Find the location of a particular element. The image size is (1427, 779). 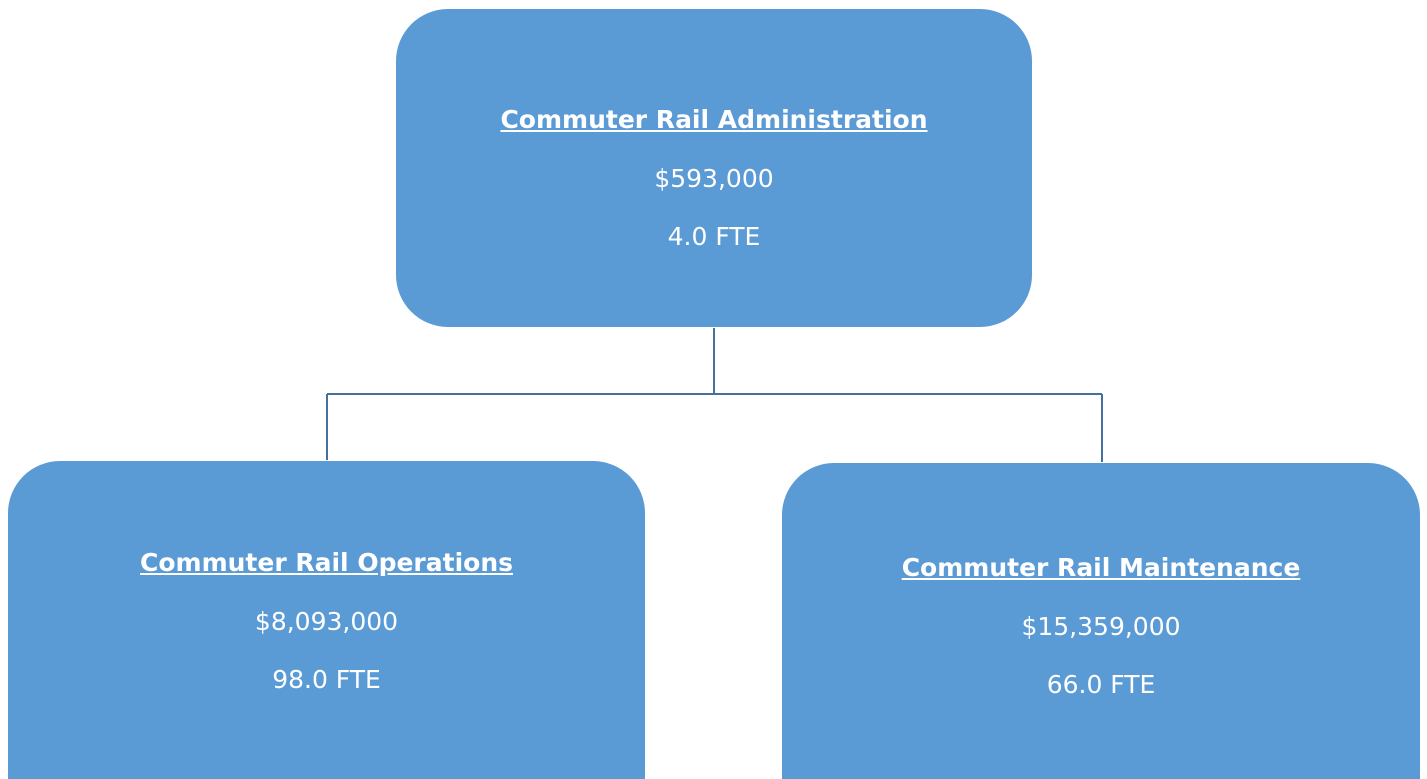

node-fte: 4.0 FTE is located at coordinates (714, 236).